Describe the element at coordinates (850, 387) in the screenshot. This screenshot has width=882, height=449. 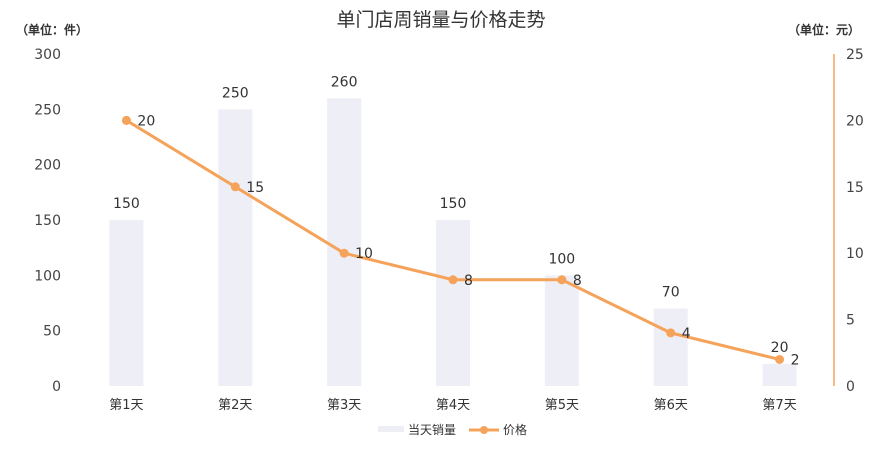
I see `right-tick-label: 0` at that location.